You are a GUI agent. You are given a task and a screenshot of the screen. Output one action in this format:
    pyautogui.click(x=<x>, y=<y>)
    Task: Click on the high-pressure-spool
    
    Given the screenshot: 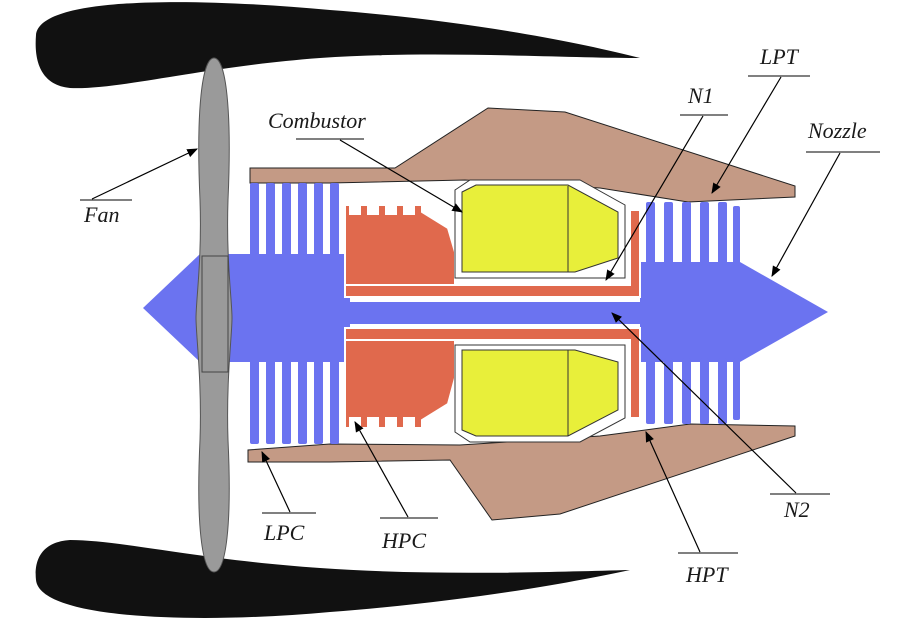 What is the action you would take?
    pyautogui.click(x=492, y=316)
    